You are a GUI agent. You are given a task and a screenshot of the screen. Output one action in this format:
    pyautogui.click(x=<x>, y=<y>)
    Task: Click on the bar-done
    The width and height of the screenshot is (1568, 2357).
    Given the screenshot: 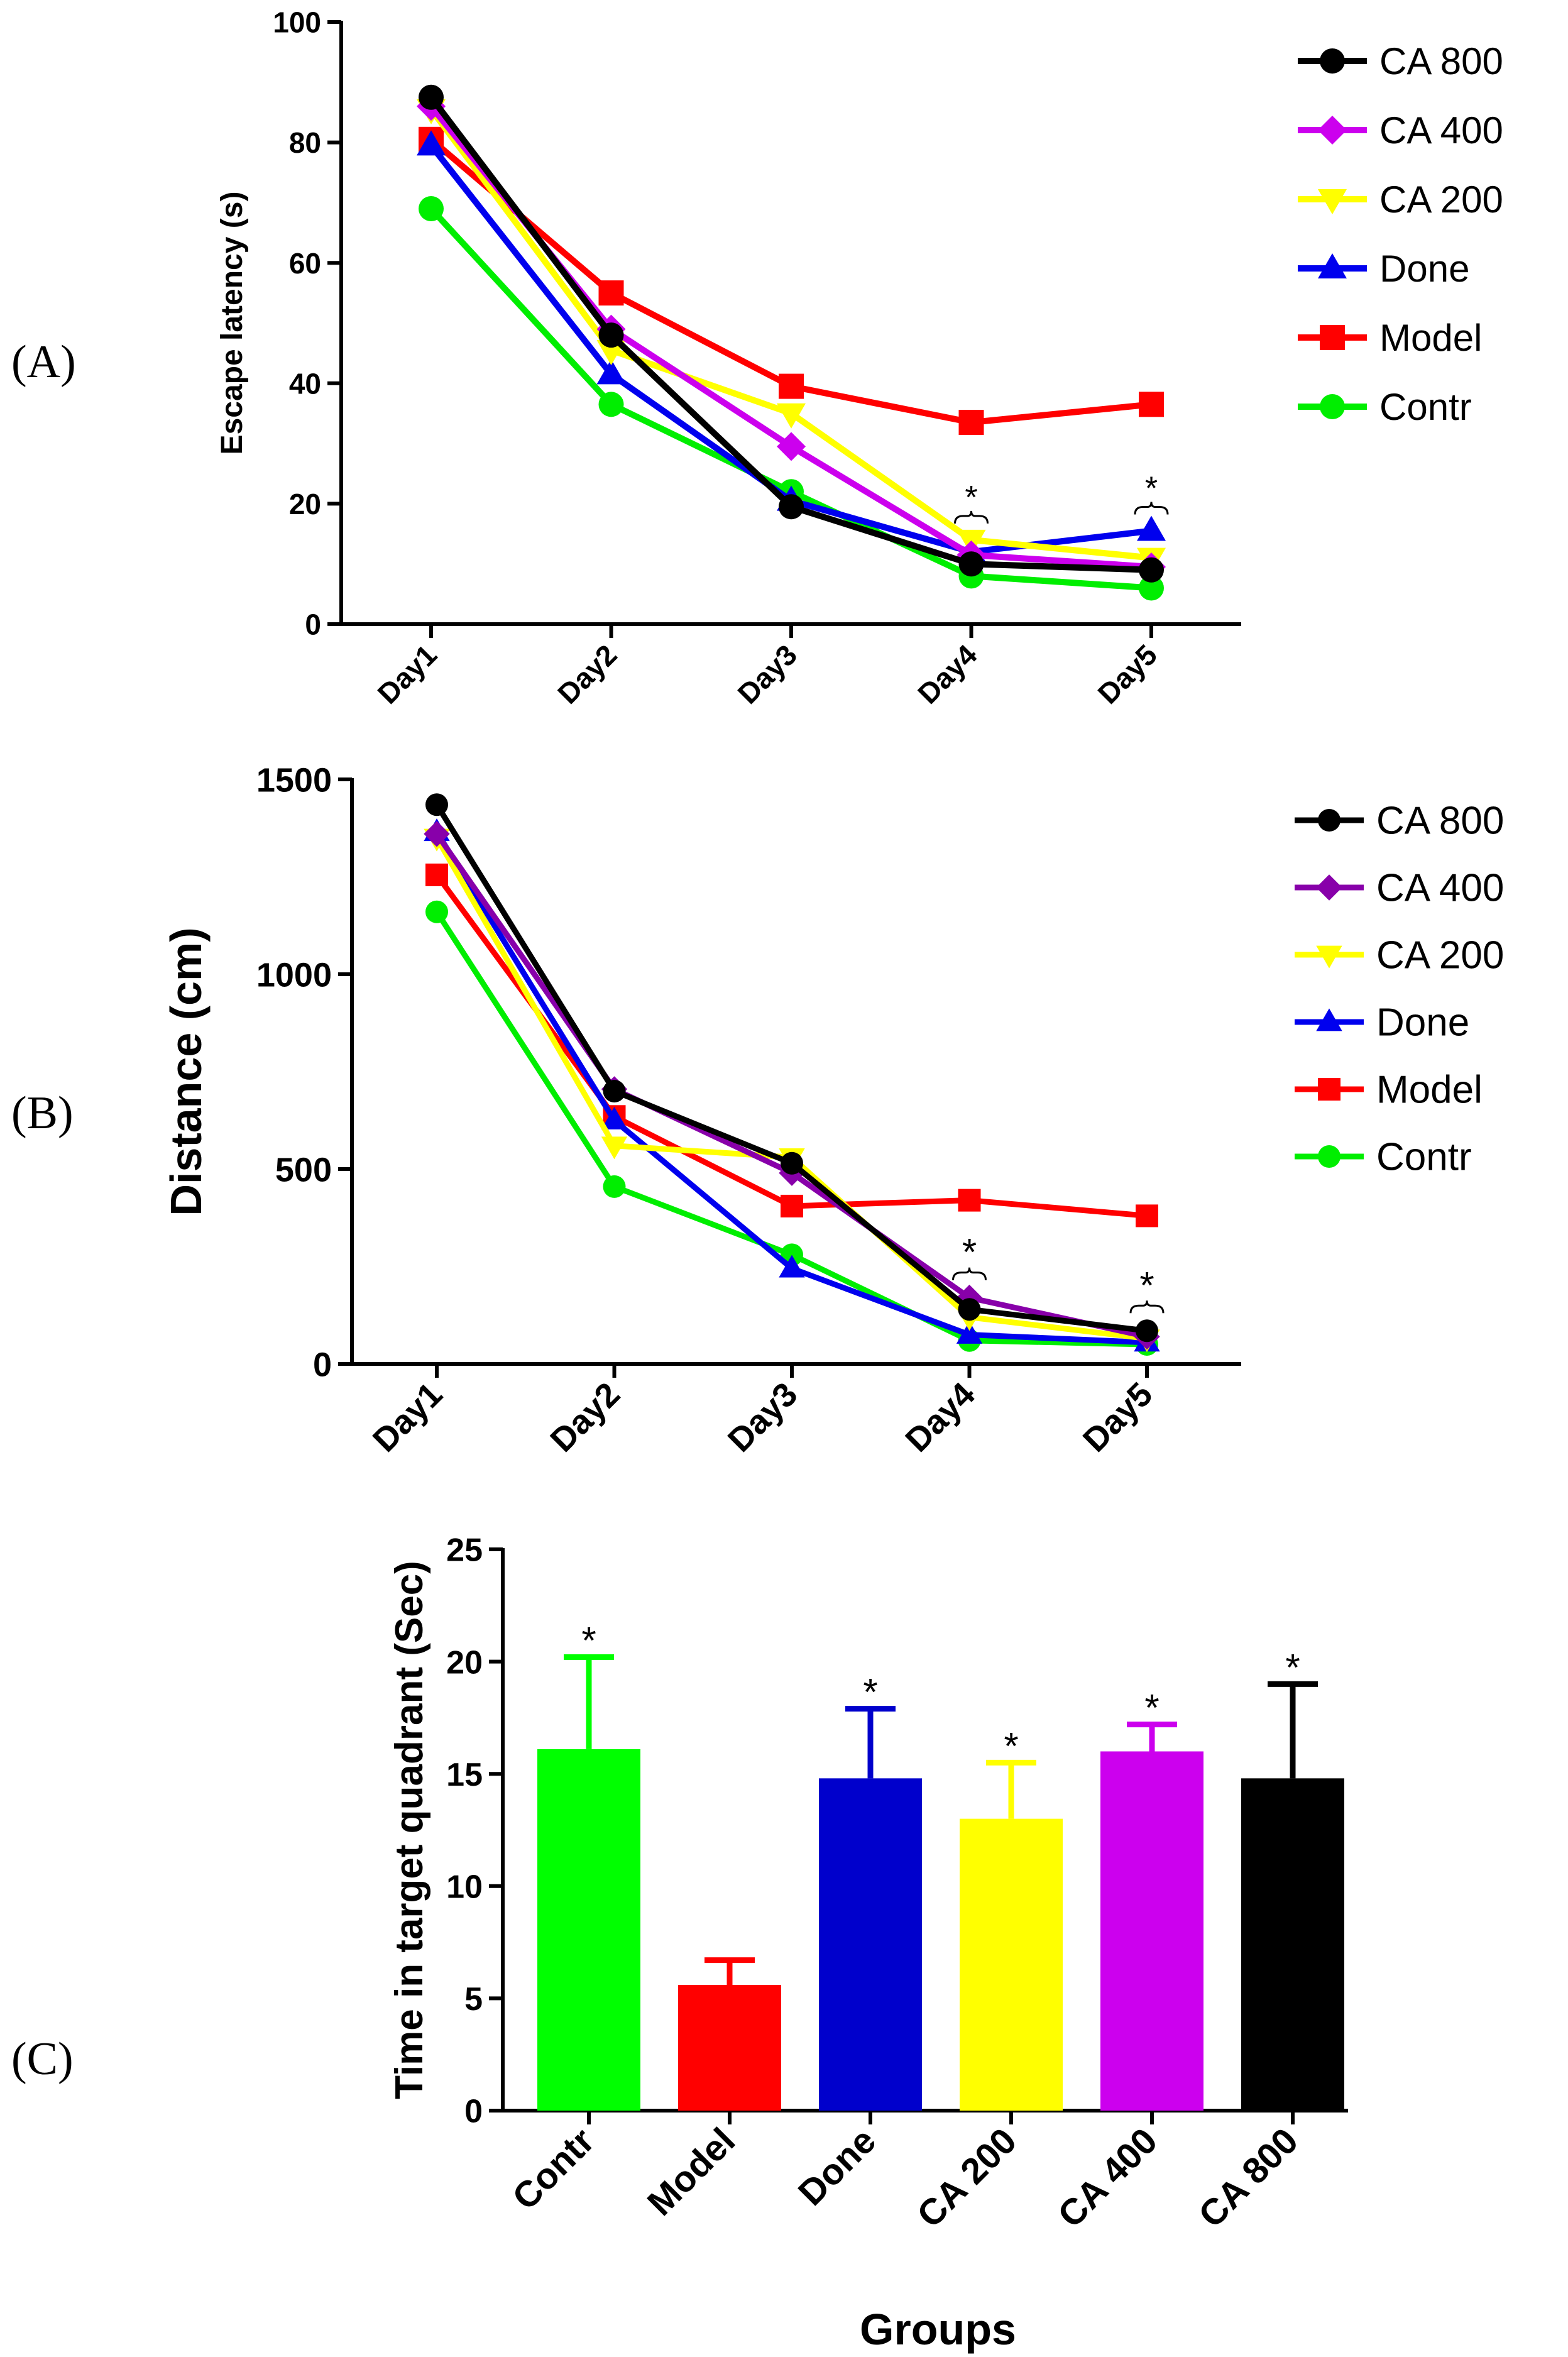 What is the action you would take?
    pyautogui.click(x=870, y=1944)
    